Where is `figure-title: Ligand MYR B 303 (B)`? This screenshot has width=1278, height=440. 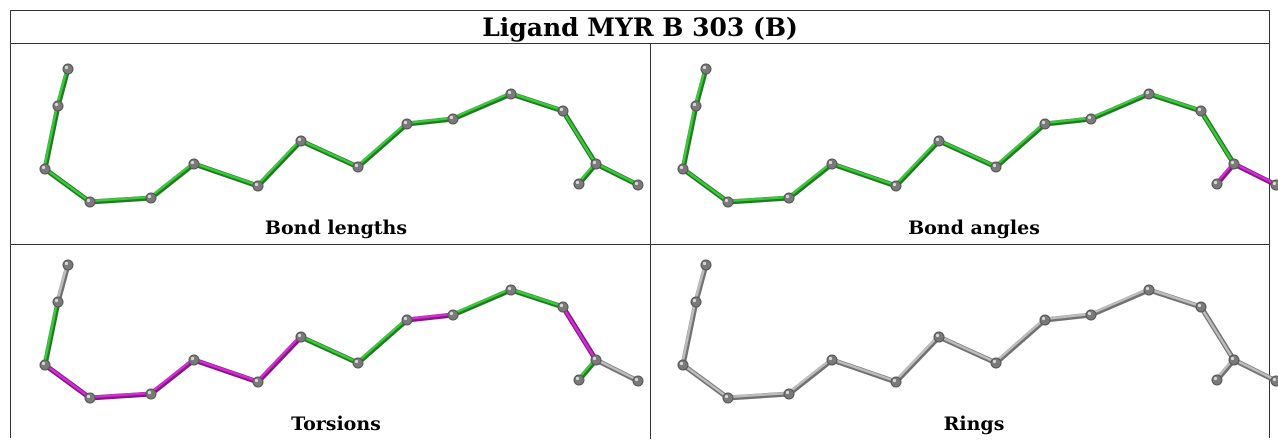 figure-title: Ligand MYR B 303 (B) is located at coordinates (640, 27).